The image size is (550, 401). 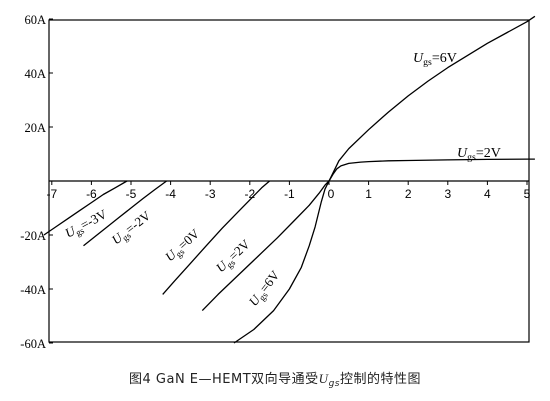 What do you see at coordinates (183, 245) in the screenshot?
I see `series-label-4: Ugs=0V` at bounding box center [183, 245].